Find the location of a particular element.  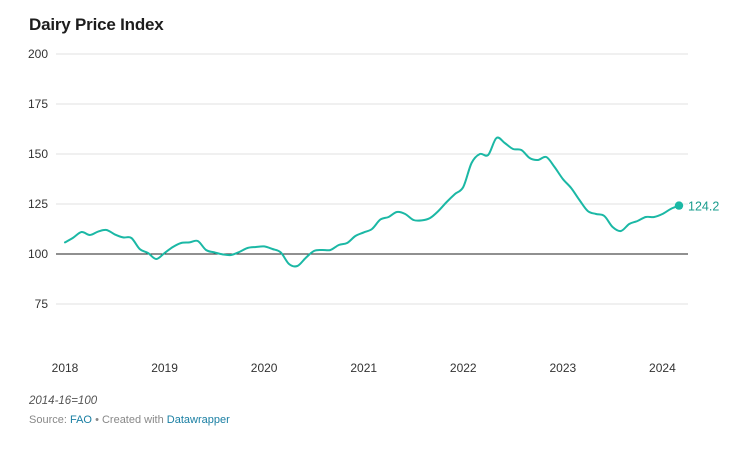

y-tick-label: 75 is located at coordinates (42, 304).